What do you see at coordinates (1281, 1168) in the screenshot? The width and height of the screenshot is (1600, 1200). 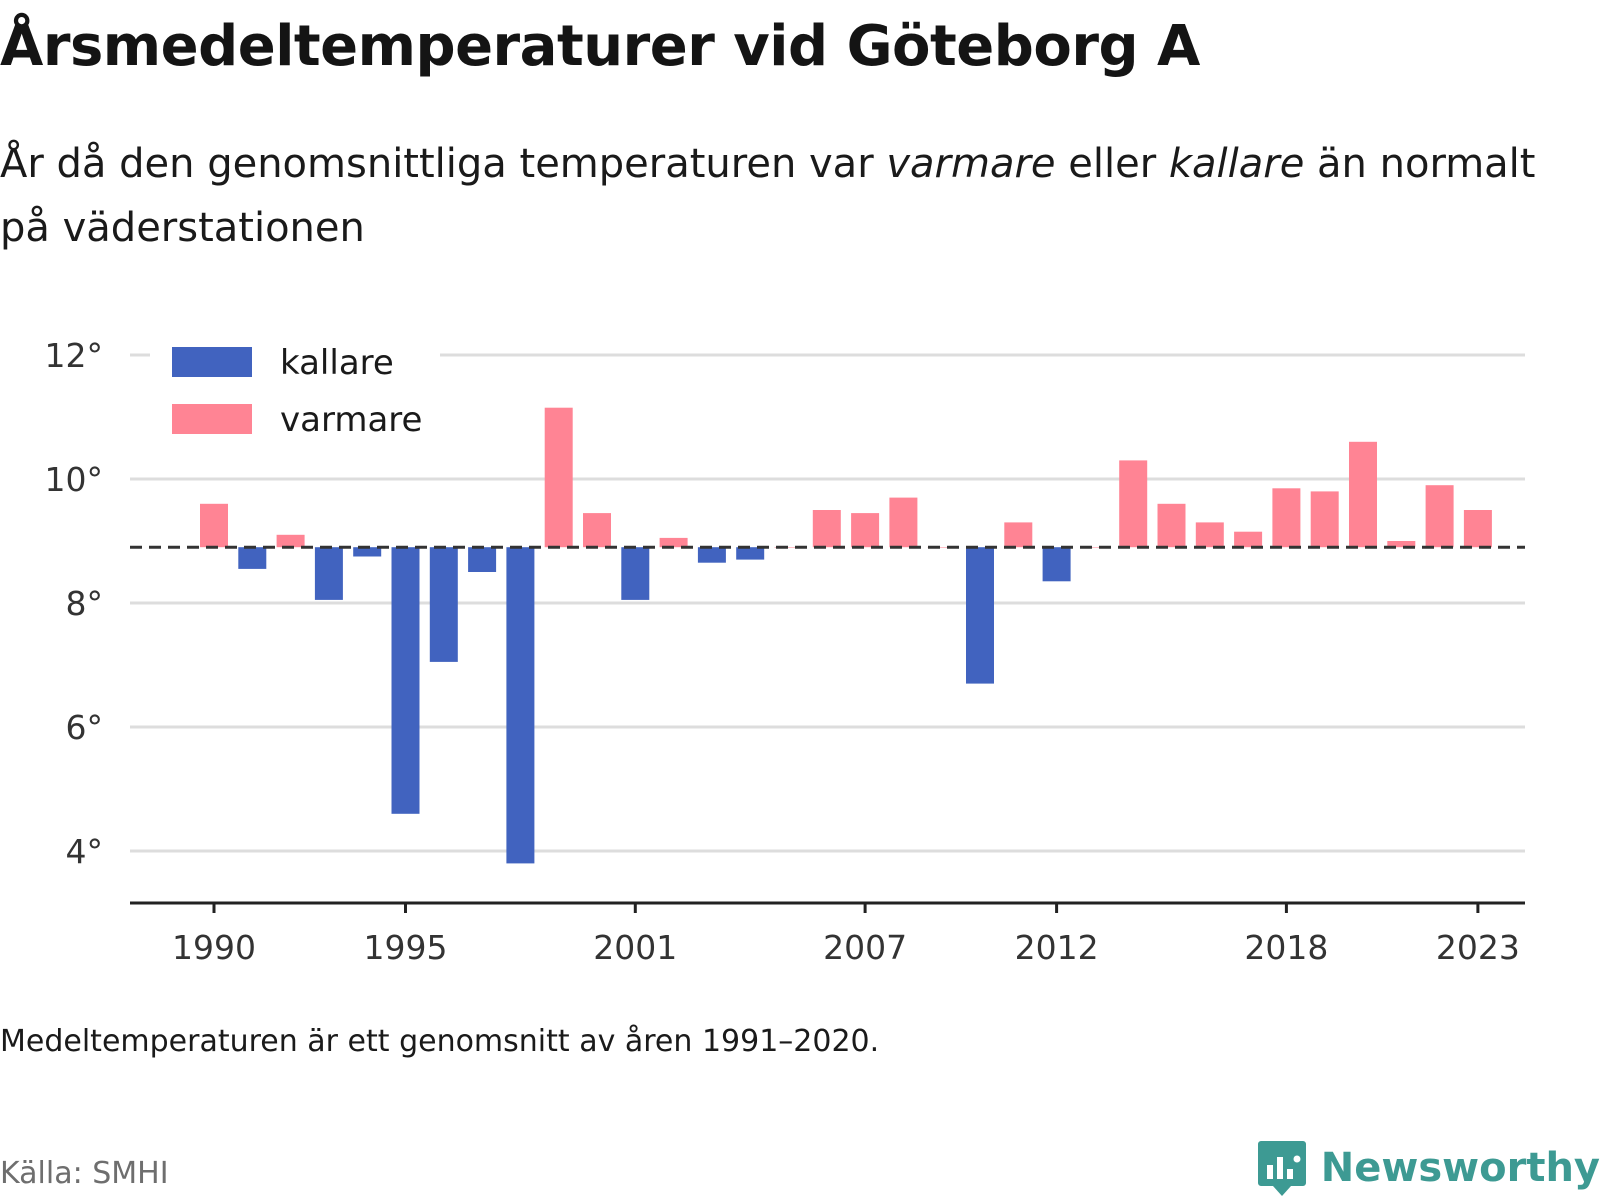 I see `newsworthy-logo-icon` at bounding box center [1281, 1168].